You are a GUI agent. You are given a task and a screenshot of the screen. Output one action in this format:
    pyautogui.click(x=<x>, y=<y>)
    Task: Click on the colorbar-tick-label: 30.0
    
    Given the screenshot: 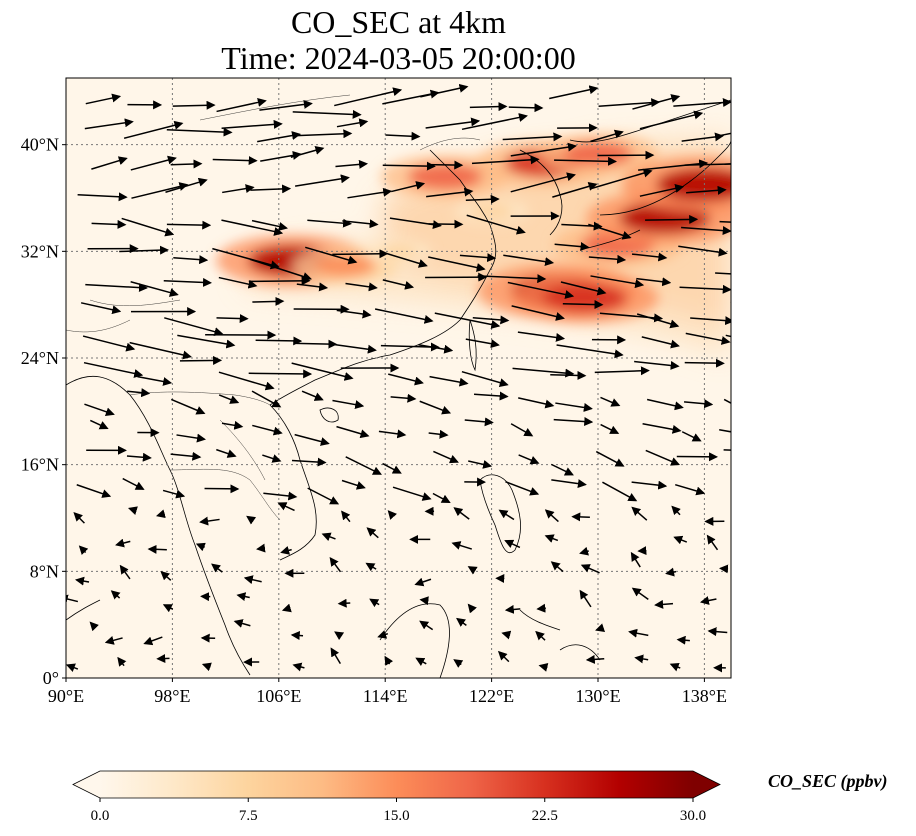 What is the action you would take?
    pyautogui.click(x=693, y=816)
    